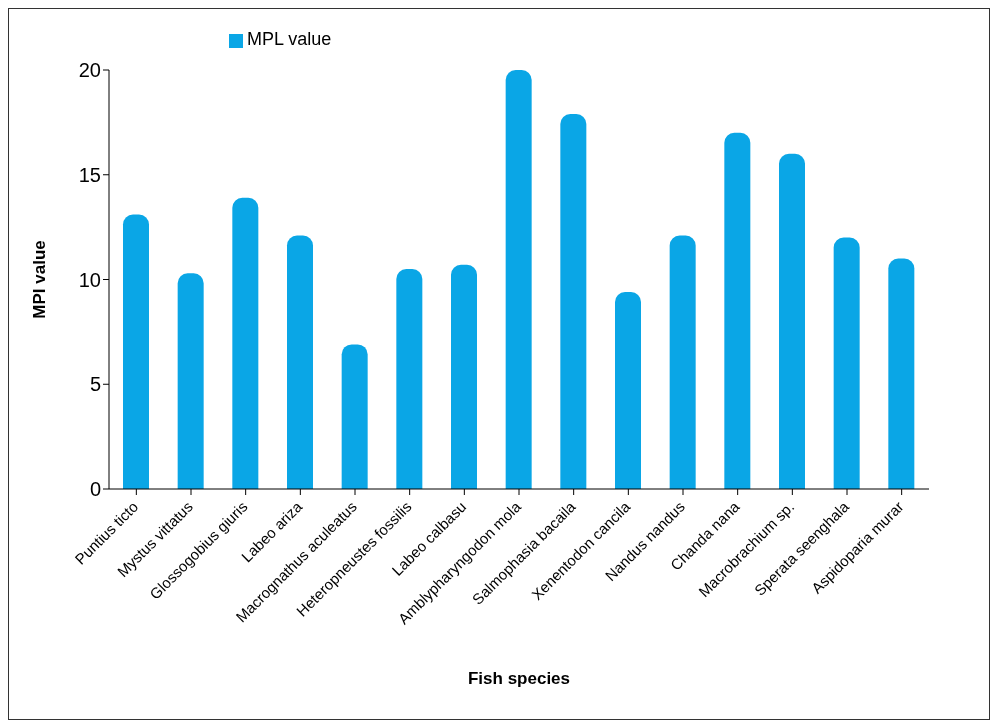 This screenshot has height=728, width=1002. Describe the element at coordinates (40, 279) in the screenshot. I see `y-axis-title: MPI value` at that location.